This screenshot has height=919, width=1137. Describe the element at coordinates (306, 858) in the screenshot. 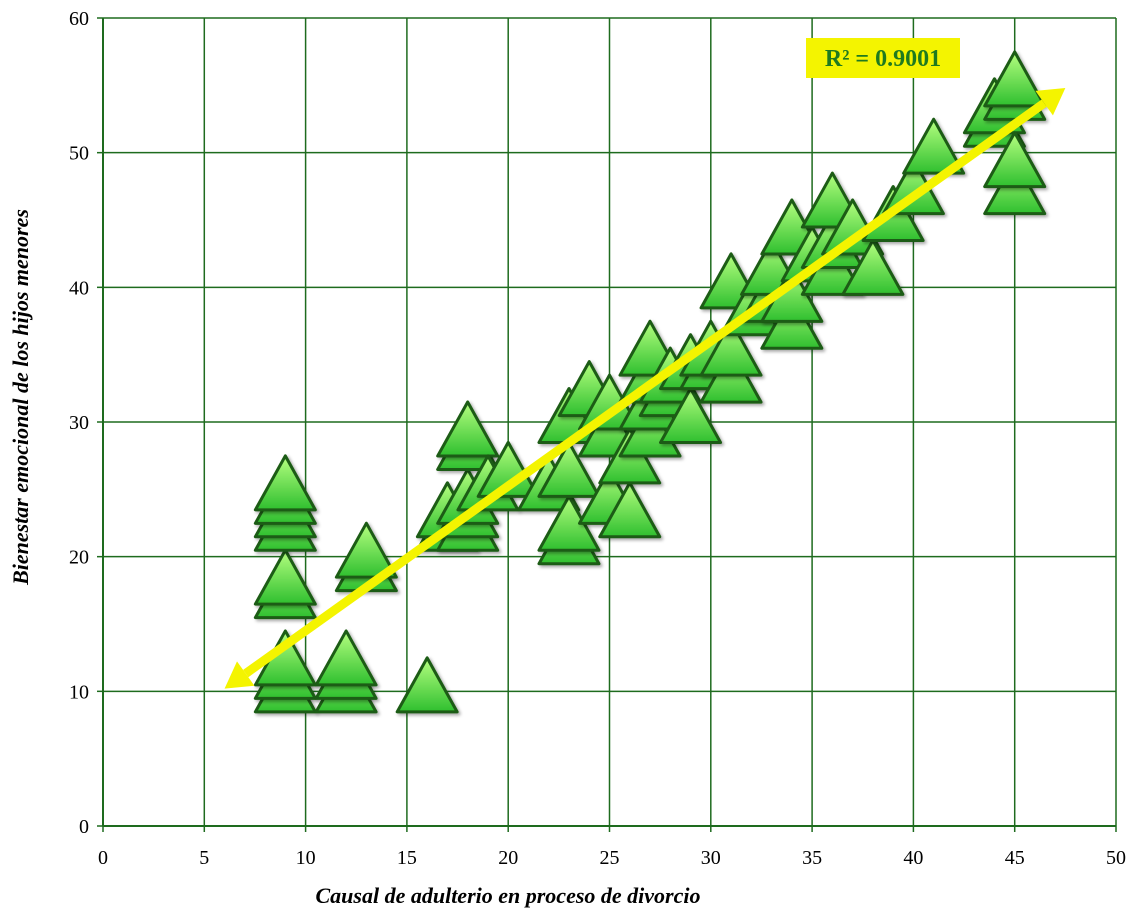

I see `x-tick-label: 10` at that location.